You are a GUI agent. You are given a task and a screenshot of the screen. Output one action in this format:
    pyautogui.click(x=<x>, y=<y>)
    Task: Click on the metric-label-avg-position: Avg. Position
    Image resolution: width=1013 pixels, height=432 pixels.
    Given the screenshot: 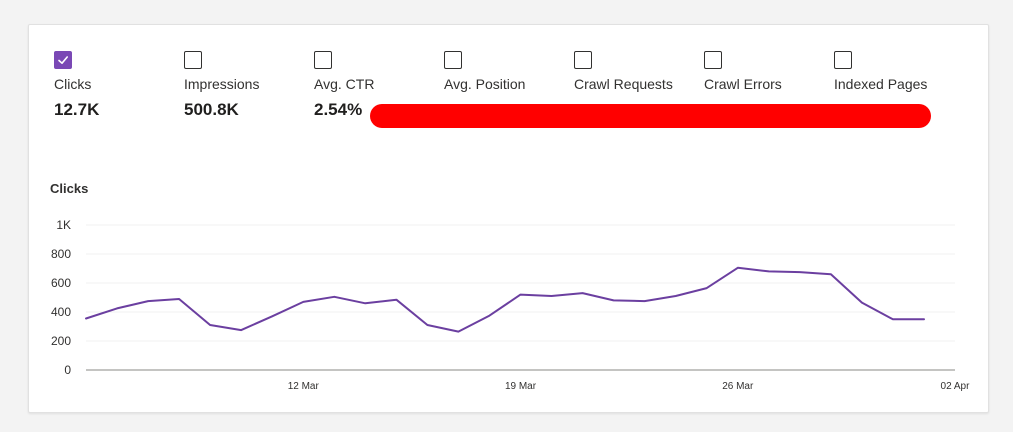 What is the action you would take?
    pyautogui.click(x=485, y=84)
    